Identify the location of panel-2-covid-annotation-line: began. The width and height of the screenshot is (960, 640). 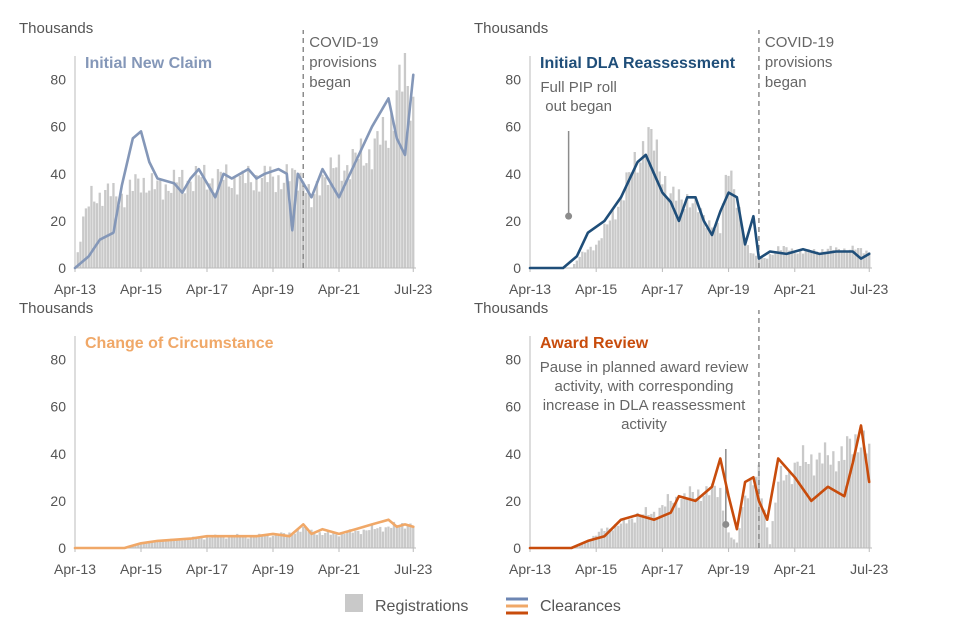
(786, 82).